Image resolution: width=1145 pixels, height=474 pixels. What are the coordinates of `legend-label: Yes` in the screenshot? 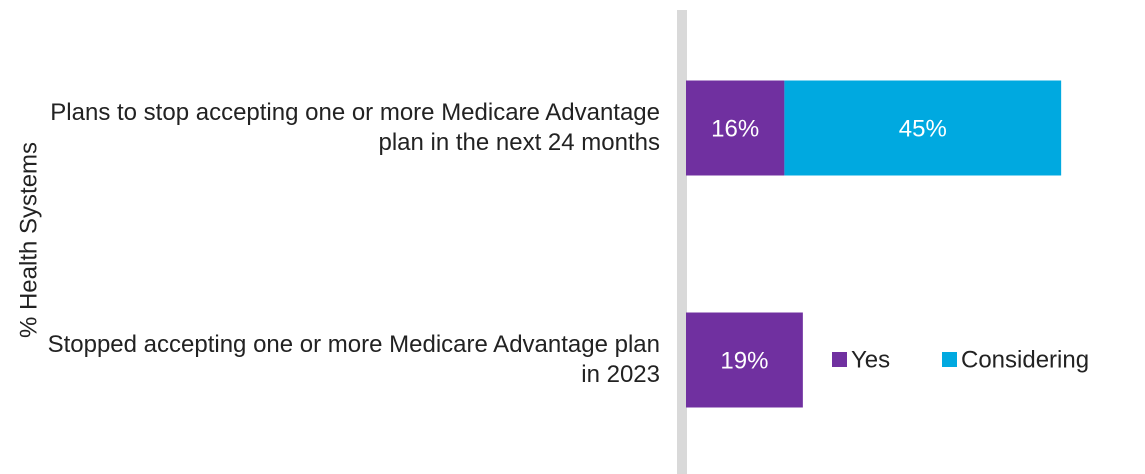 It's located at (870, 359).